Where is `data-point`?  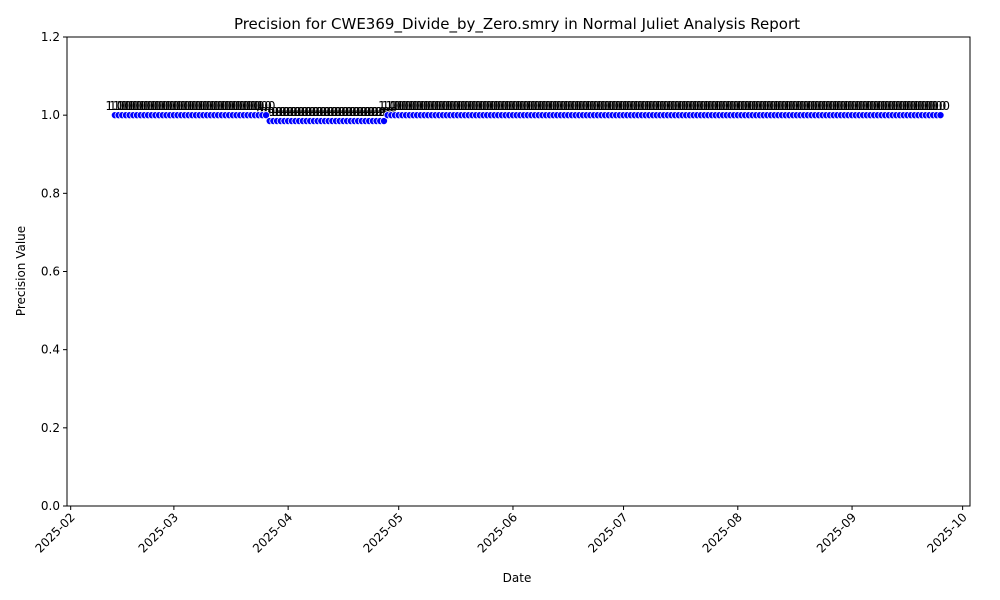 data-point is located at coordinates (266, 115).